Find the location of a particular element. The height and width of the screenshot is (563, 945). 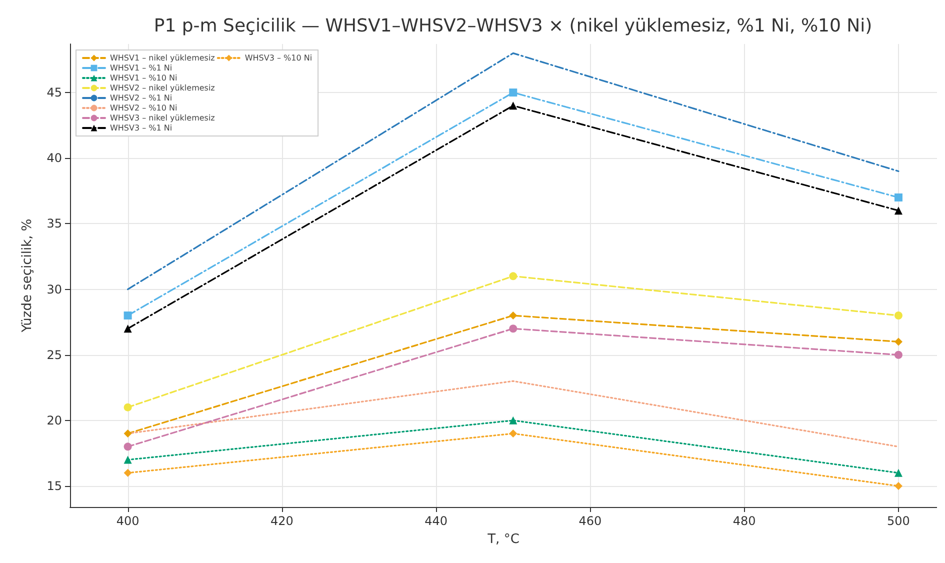

legend-label: WHSV1 – %1 Ni is located at coordinates (141, 68).